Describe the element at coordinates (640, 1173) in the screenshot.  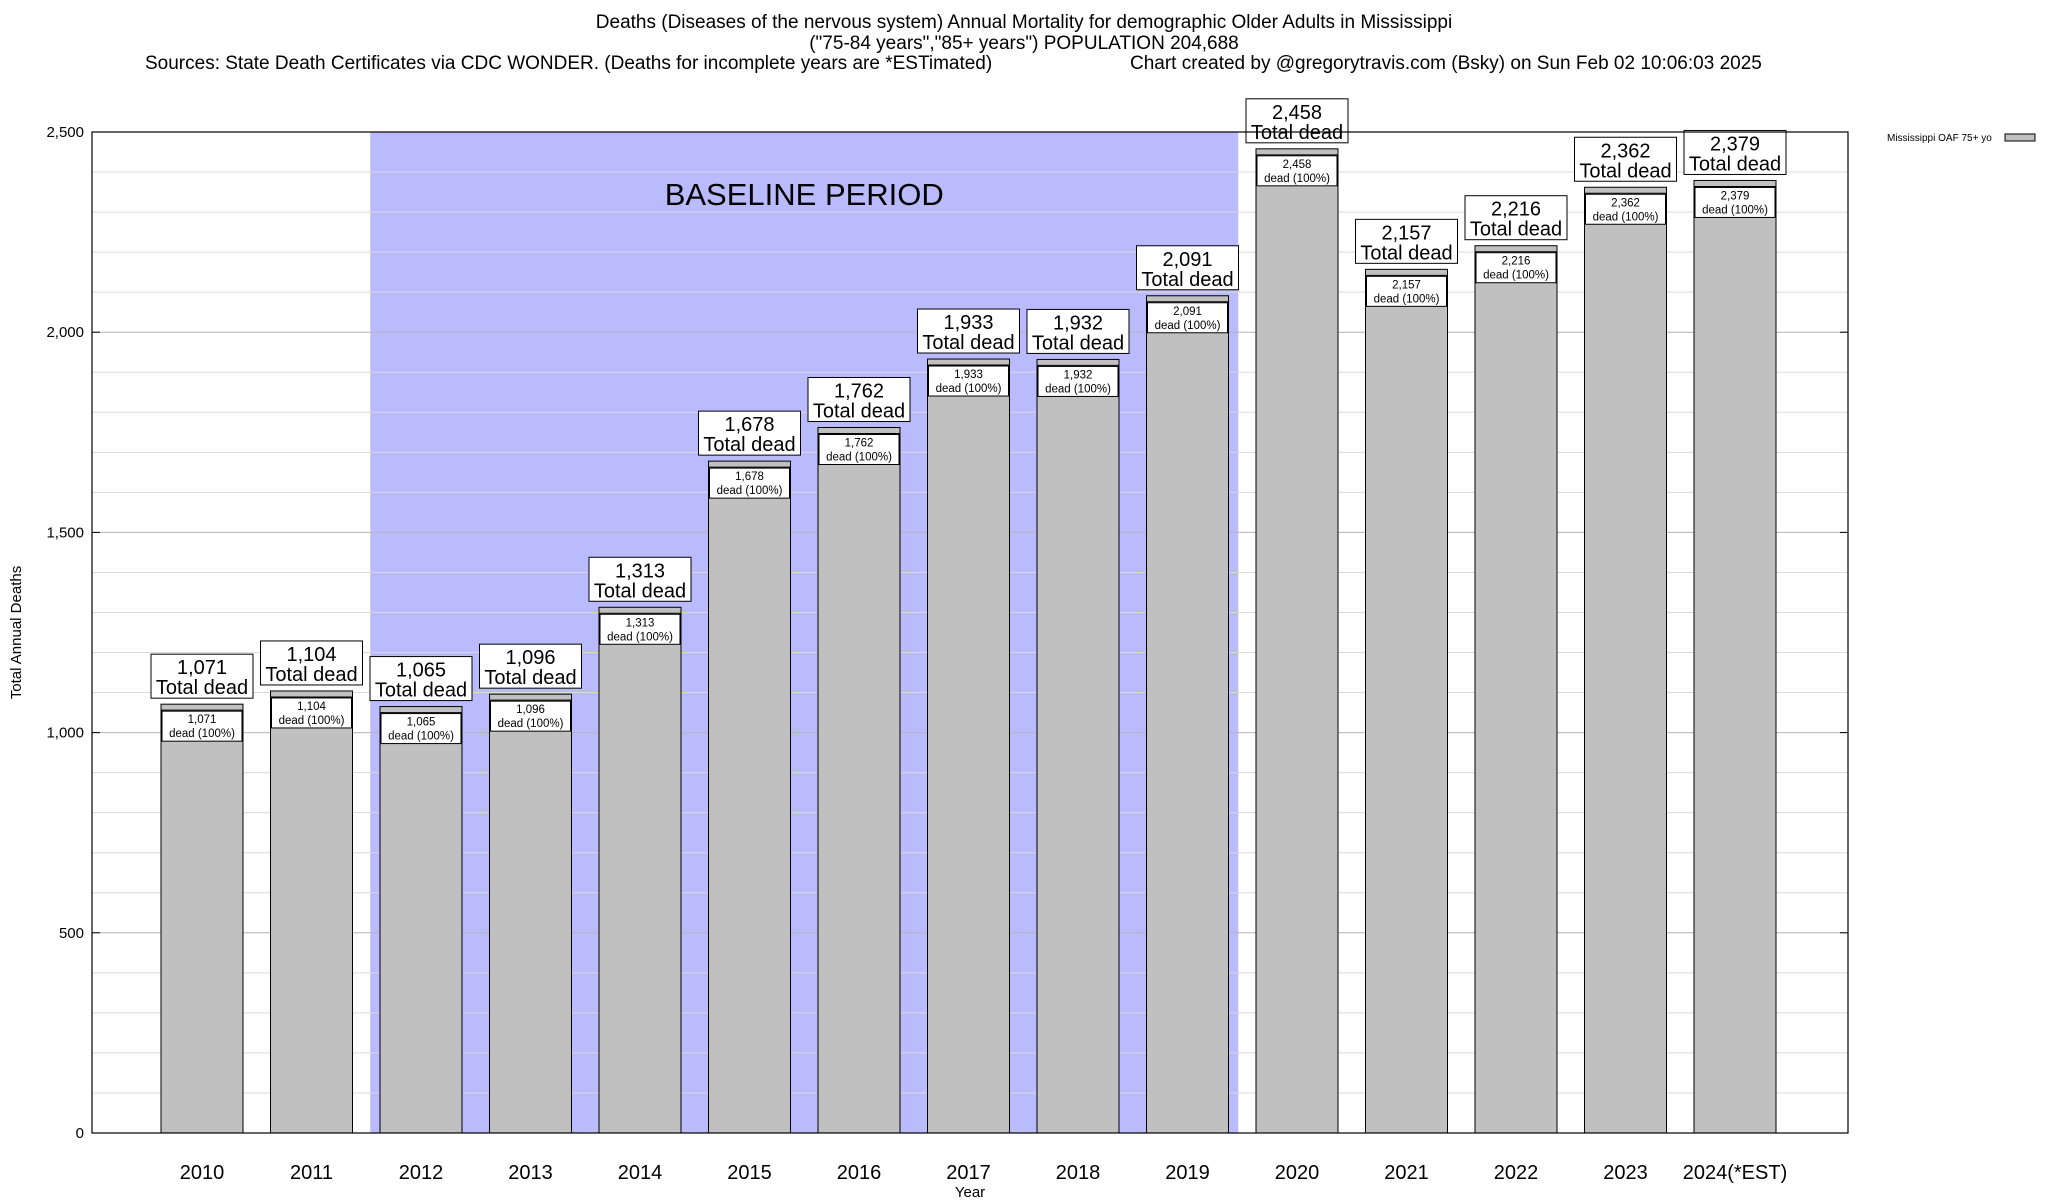
I see `x-tick-label: 2014` at that location.